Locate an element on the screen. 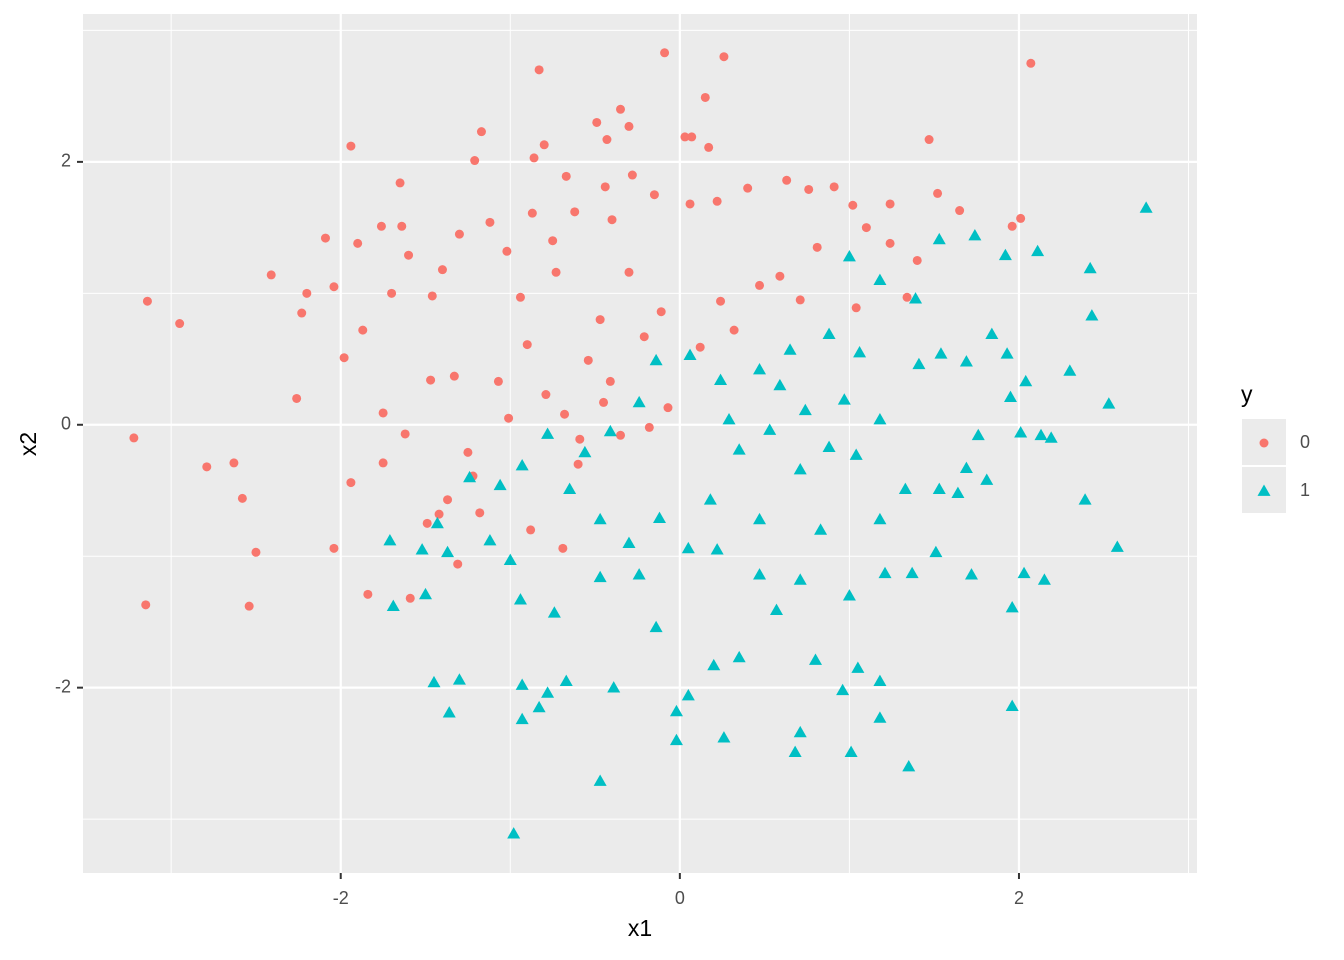 This screenshot has width=1344, height=960. y-axis-title: x2 is located at coordinates (28, 444).